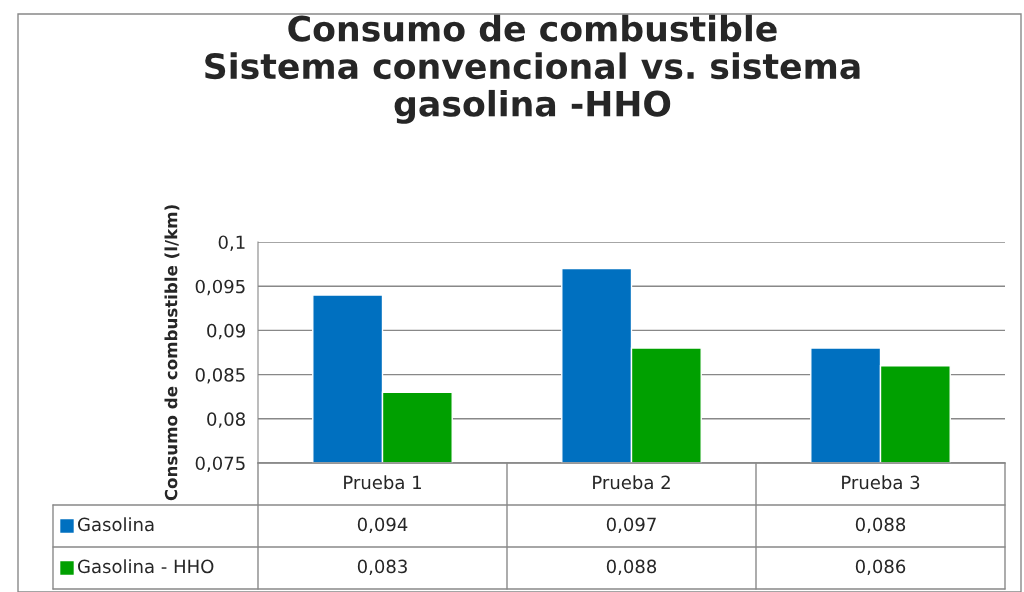 This screenshot has width=1024, height=592. What do you see at coordinates (382, 482) in the screenshot?
I see `x-tick-label: Prueba 1` at bounding box center [382, 482].